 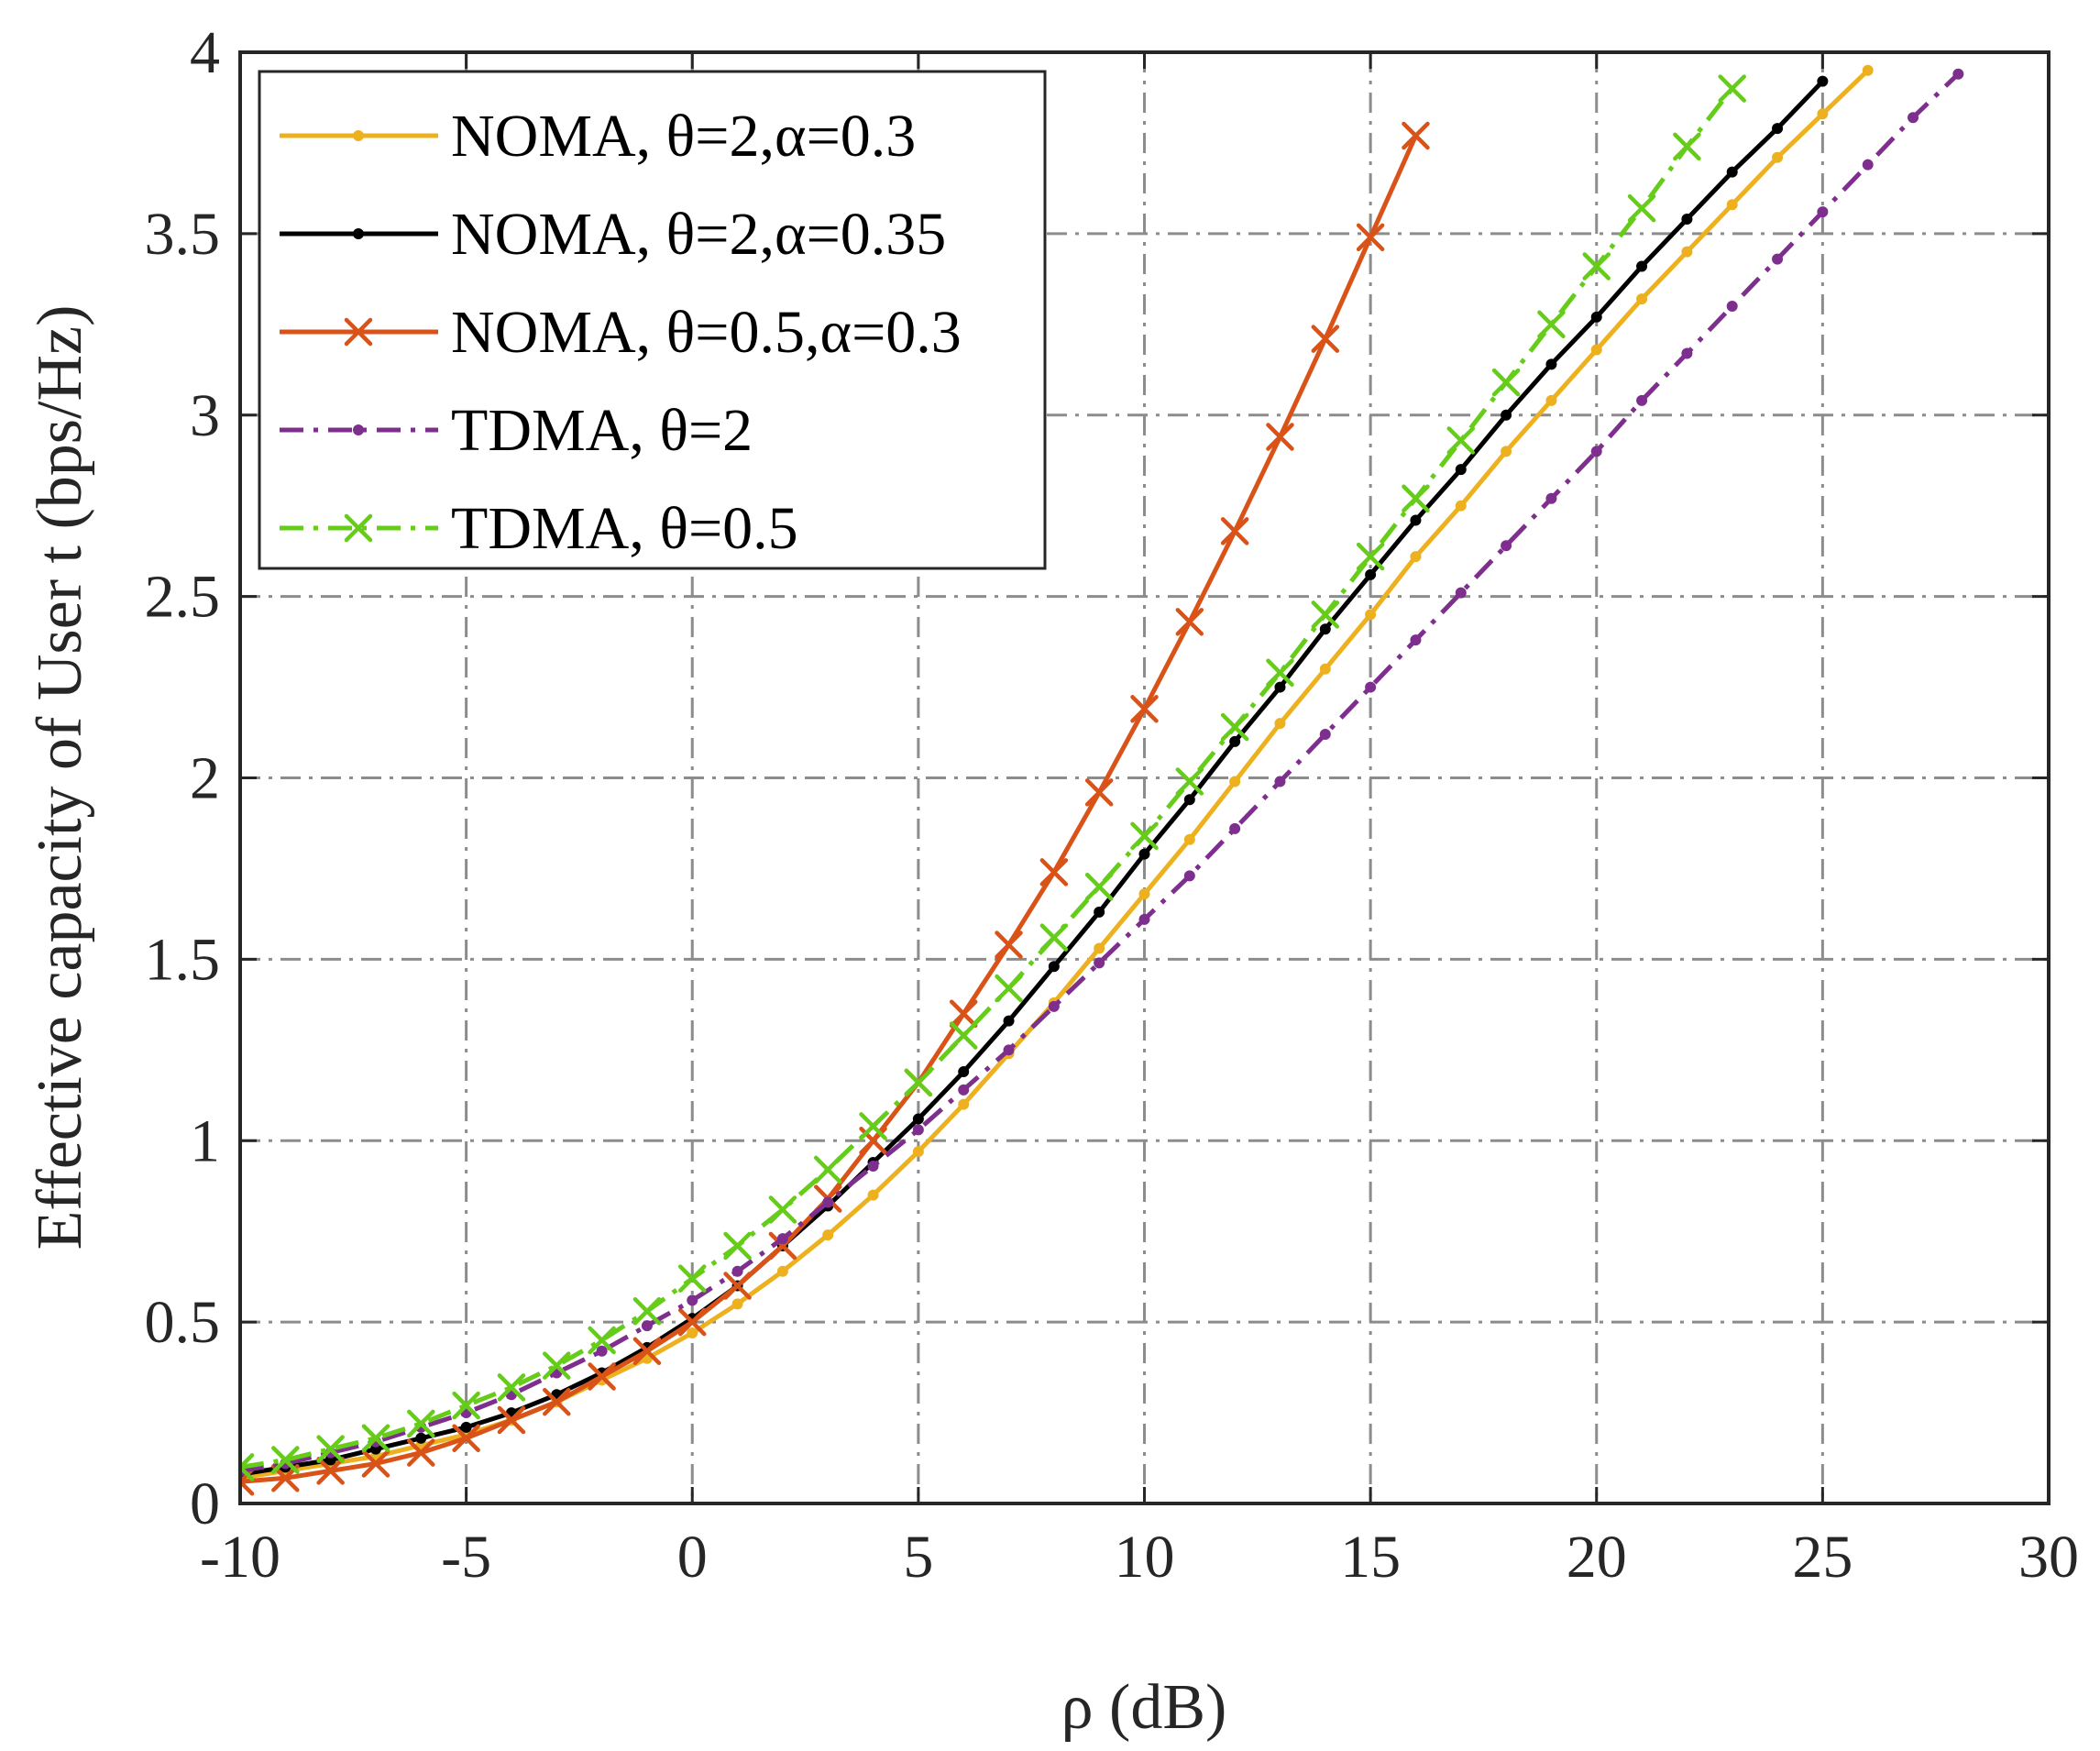 What do you see at coordinates (652, 320) in the screenshot?
I see `legend-box` at bounding box center [652, 320].